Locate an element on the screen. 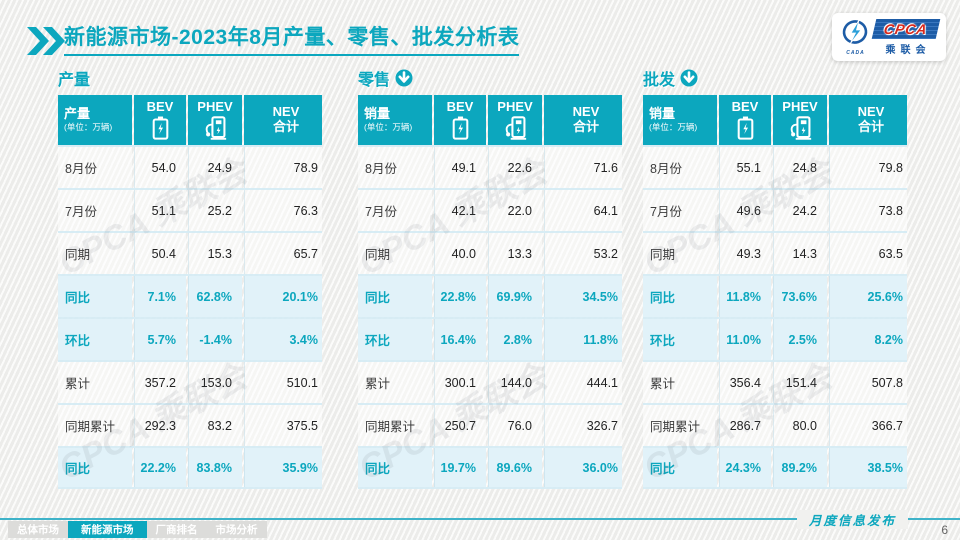  section-title: 产量 is located at coordinates (74, 80).